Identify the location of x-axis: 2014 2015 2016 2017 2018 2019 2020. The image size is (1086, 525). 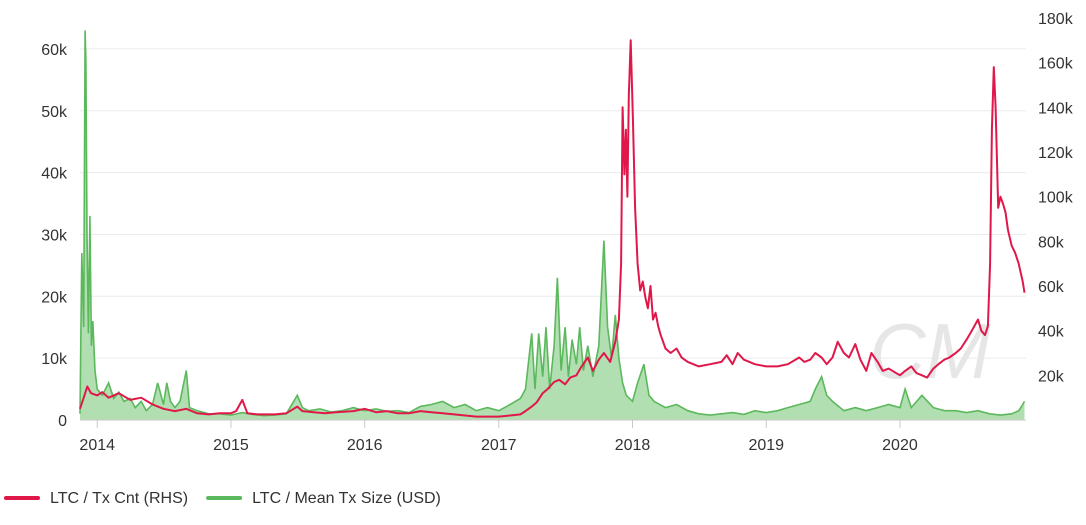
(552, 436).